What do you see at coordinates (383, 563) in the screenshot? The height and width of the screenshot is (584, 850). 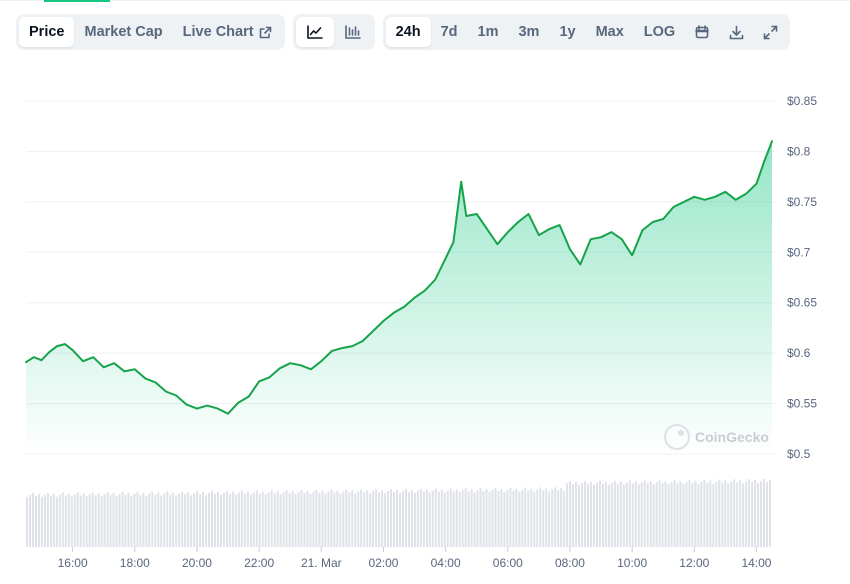 I see `x-tick-label: 02:00` at bounding box center [383, 563].